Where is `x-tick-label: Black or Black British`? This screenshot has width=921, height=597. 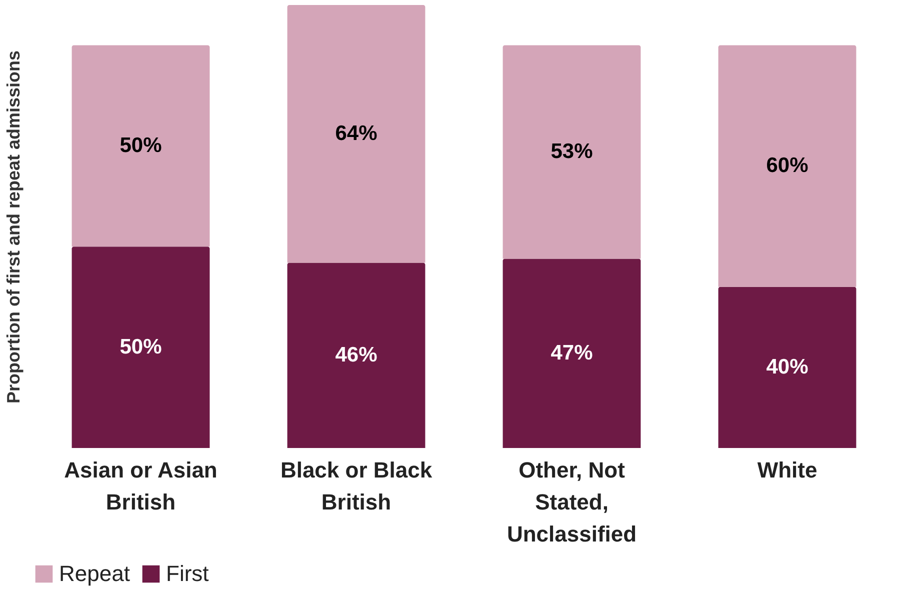 x-tick-label: Black or Black British is located at coordinates (356, 486).